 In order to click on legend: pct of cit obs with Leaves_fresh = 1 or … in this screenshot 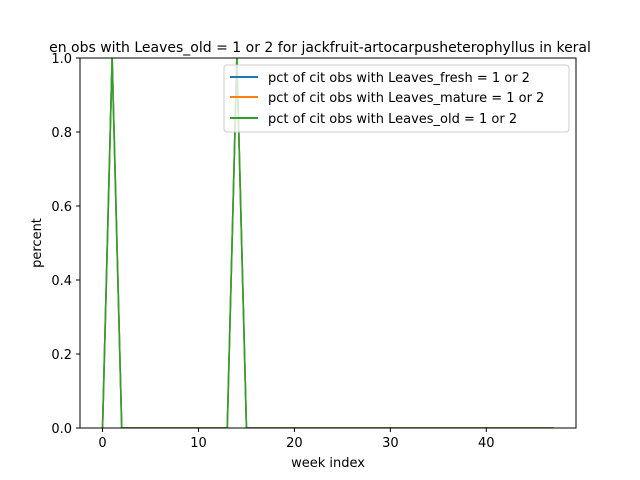, I will do `click(396, 98)`.